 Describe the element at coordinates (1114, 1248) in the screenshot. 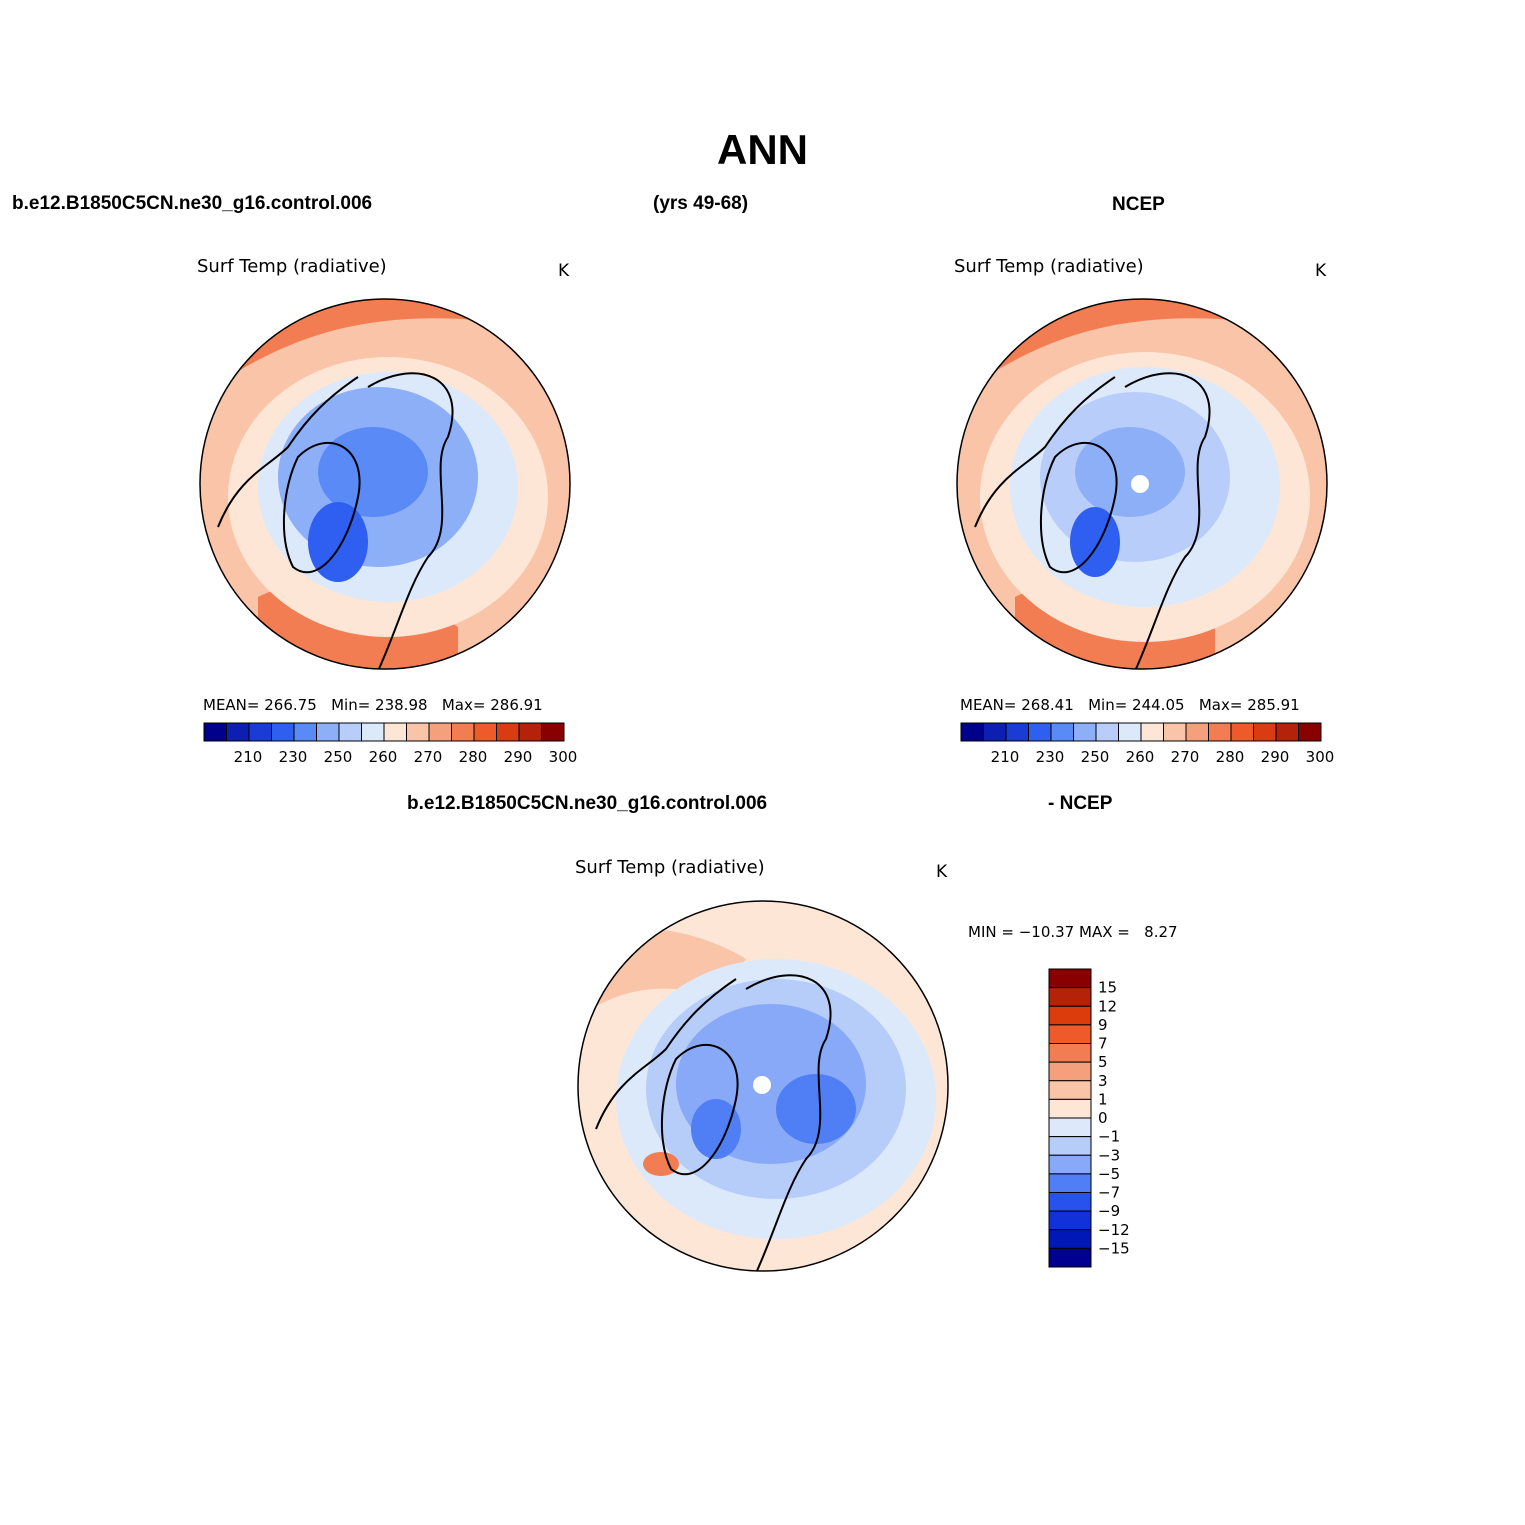

I see `diff-colorbar-label-14: −15` at that location.